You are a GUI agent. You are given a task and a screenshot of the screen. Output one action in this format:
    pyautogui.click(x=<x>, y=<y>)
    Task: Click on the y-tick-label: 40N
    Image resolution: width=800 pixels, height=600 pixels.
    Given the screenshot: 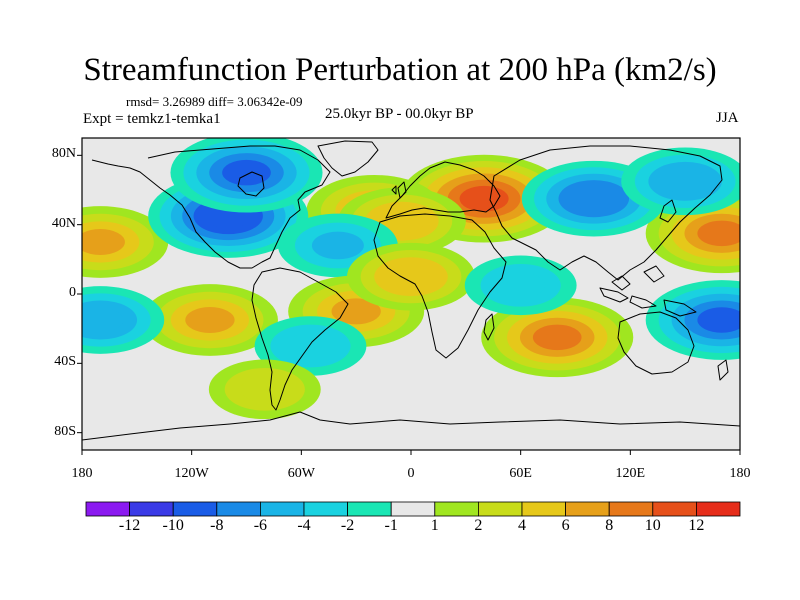 What is the action you would take?
    pyautogui.click(x=63, y=223)
    